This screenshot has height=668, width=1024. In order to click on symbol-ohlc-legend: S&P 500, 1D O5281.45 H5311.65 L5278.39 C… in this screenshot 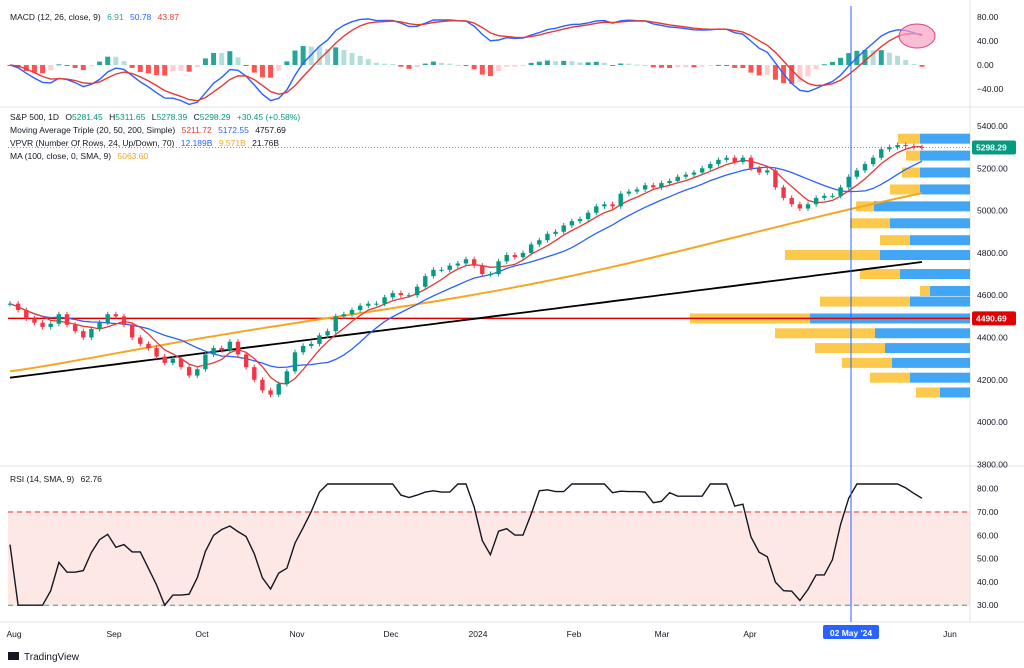, I will do `click(155, 117)`.